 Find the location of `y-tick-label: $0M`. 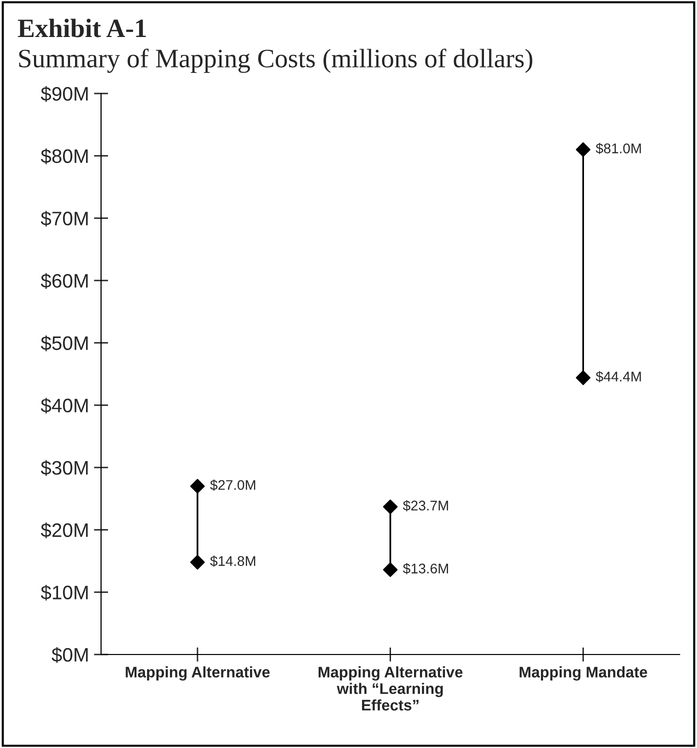

y-tick-label: $0M is located at coordinates (70, 655).